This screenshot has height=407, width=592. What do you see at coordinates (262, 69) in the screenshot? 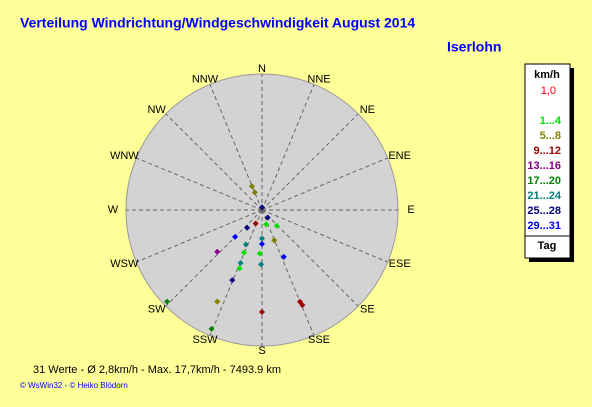
I see `direction-label: N` at bounding box center [262, 69].